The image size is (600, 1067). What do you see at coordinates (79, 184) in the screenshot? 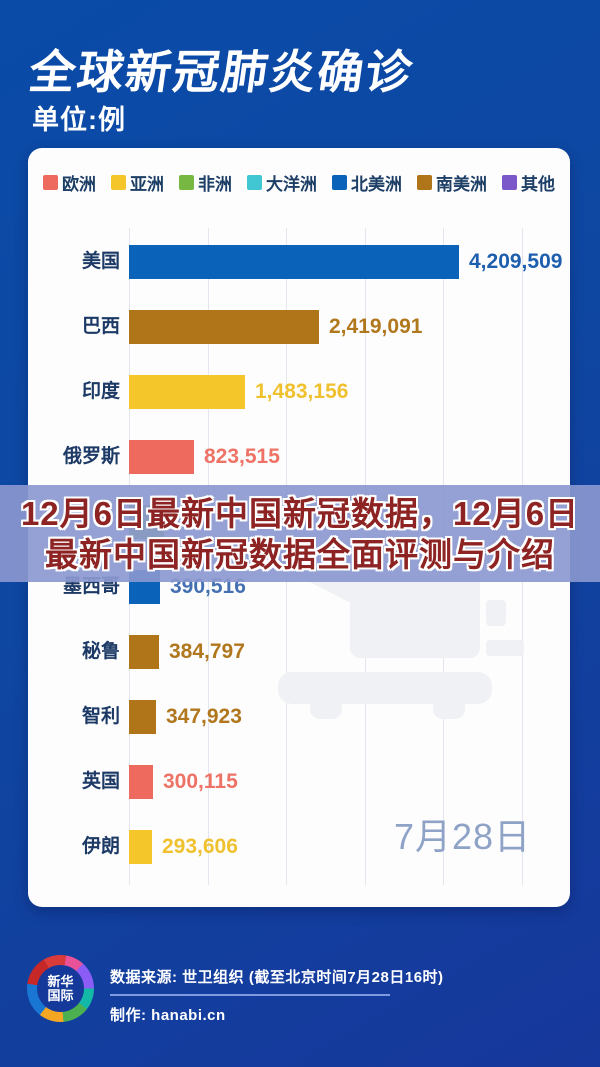
I see `legend-label: 欧洲` at bounding box center [79, 184].